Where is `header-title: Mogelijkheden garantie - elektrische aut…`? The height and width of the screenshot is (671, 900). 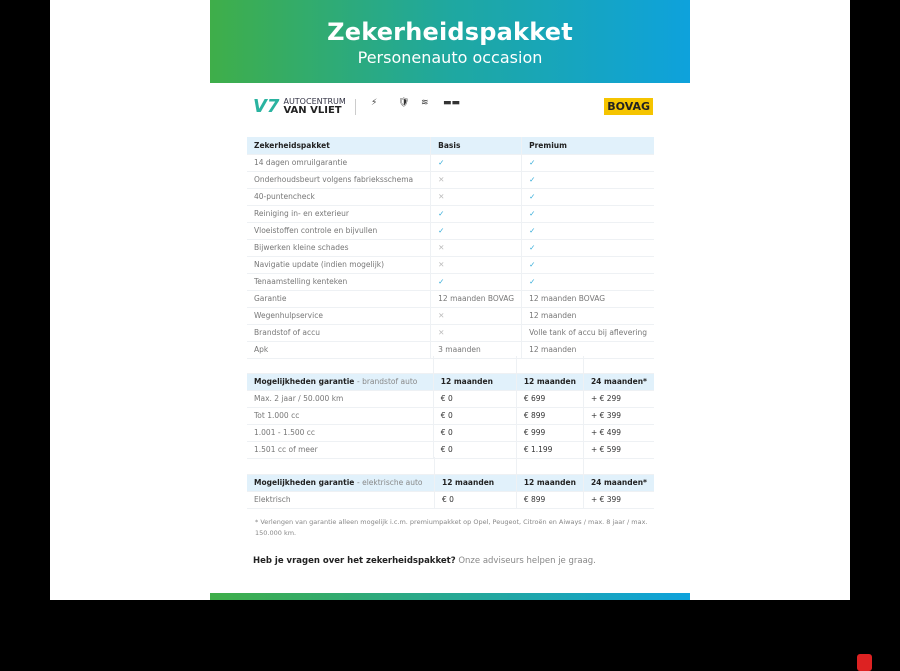
header-title: Mogelijkheden garantie - elektrische aut… is located at coordinates (341, 483).